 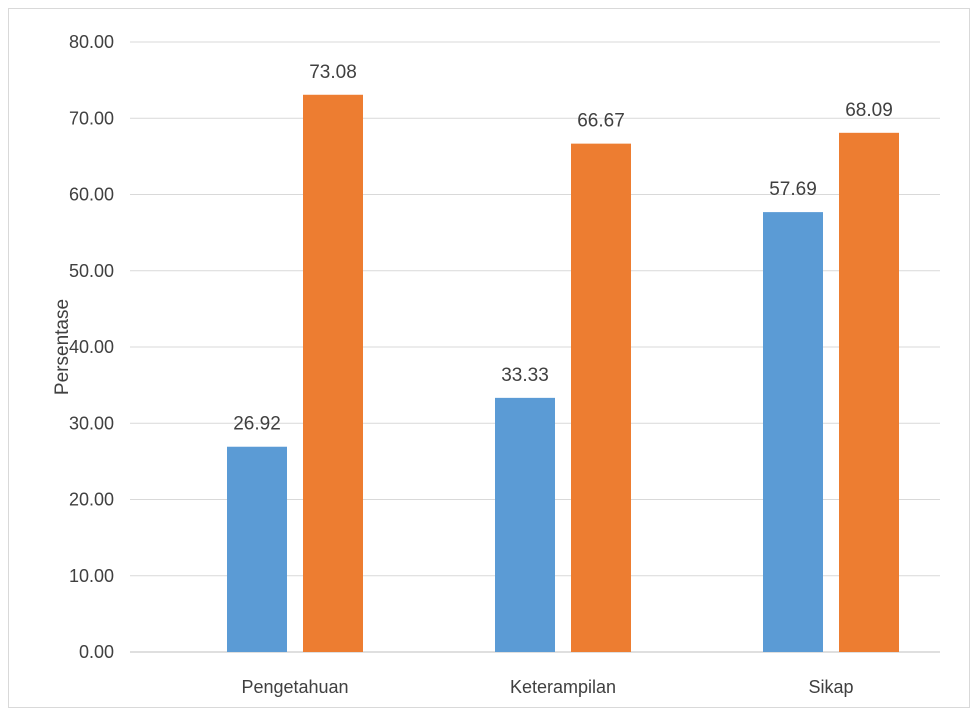 I want to click on data-label: 66.67, so click(x=601, y=121).